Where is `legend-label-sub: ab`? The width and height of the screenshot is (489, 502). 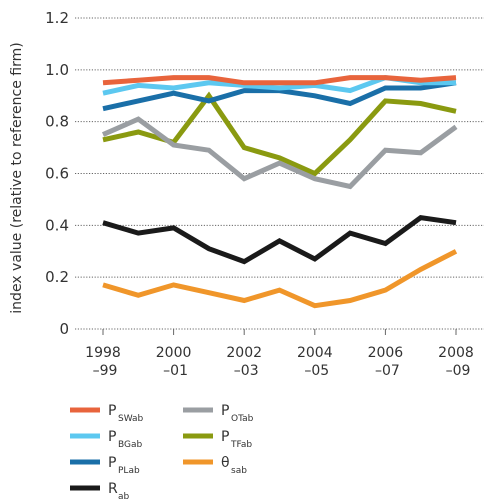
legend-label-sub: ab is located at coordinates (124, 497).